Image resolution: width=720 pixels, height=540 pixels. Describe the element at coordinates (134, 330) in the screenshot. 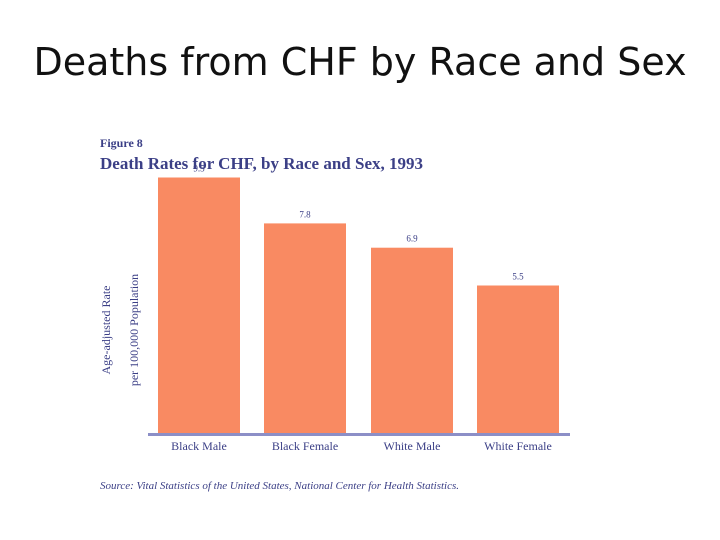

I see `y-axis-label-line-2: per 100,000 Population` at that location.